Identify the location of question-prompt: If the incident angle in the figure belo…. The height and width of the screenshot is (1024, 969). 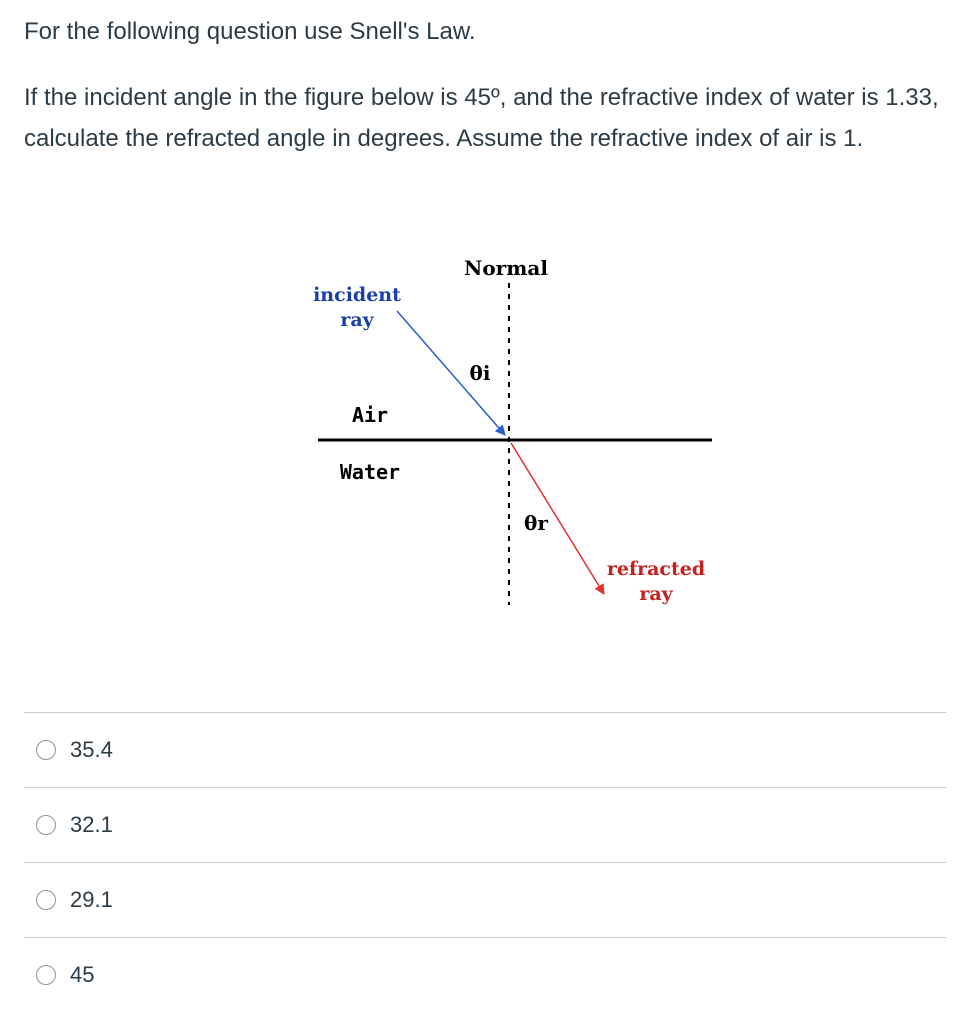
(481, 118).